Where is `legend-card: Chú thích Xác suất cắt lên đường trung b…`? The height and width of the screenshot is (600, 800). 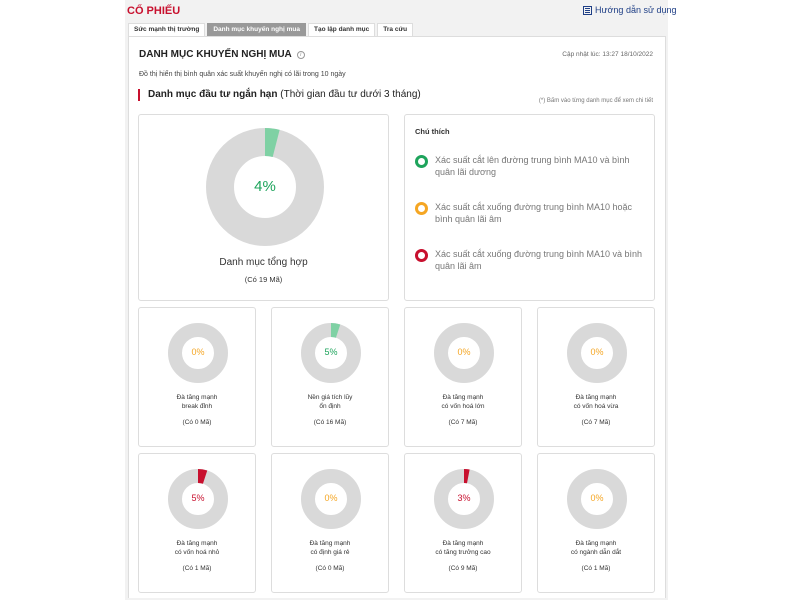 legend-card: Chú thích Xác suất cắt lên đường trung b… is located at coordinates (529, 207).